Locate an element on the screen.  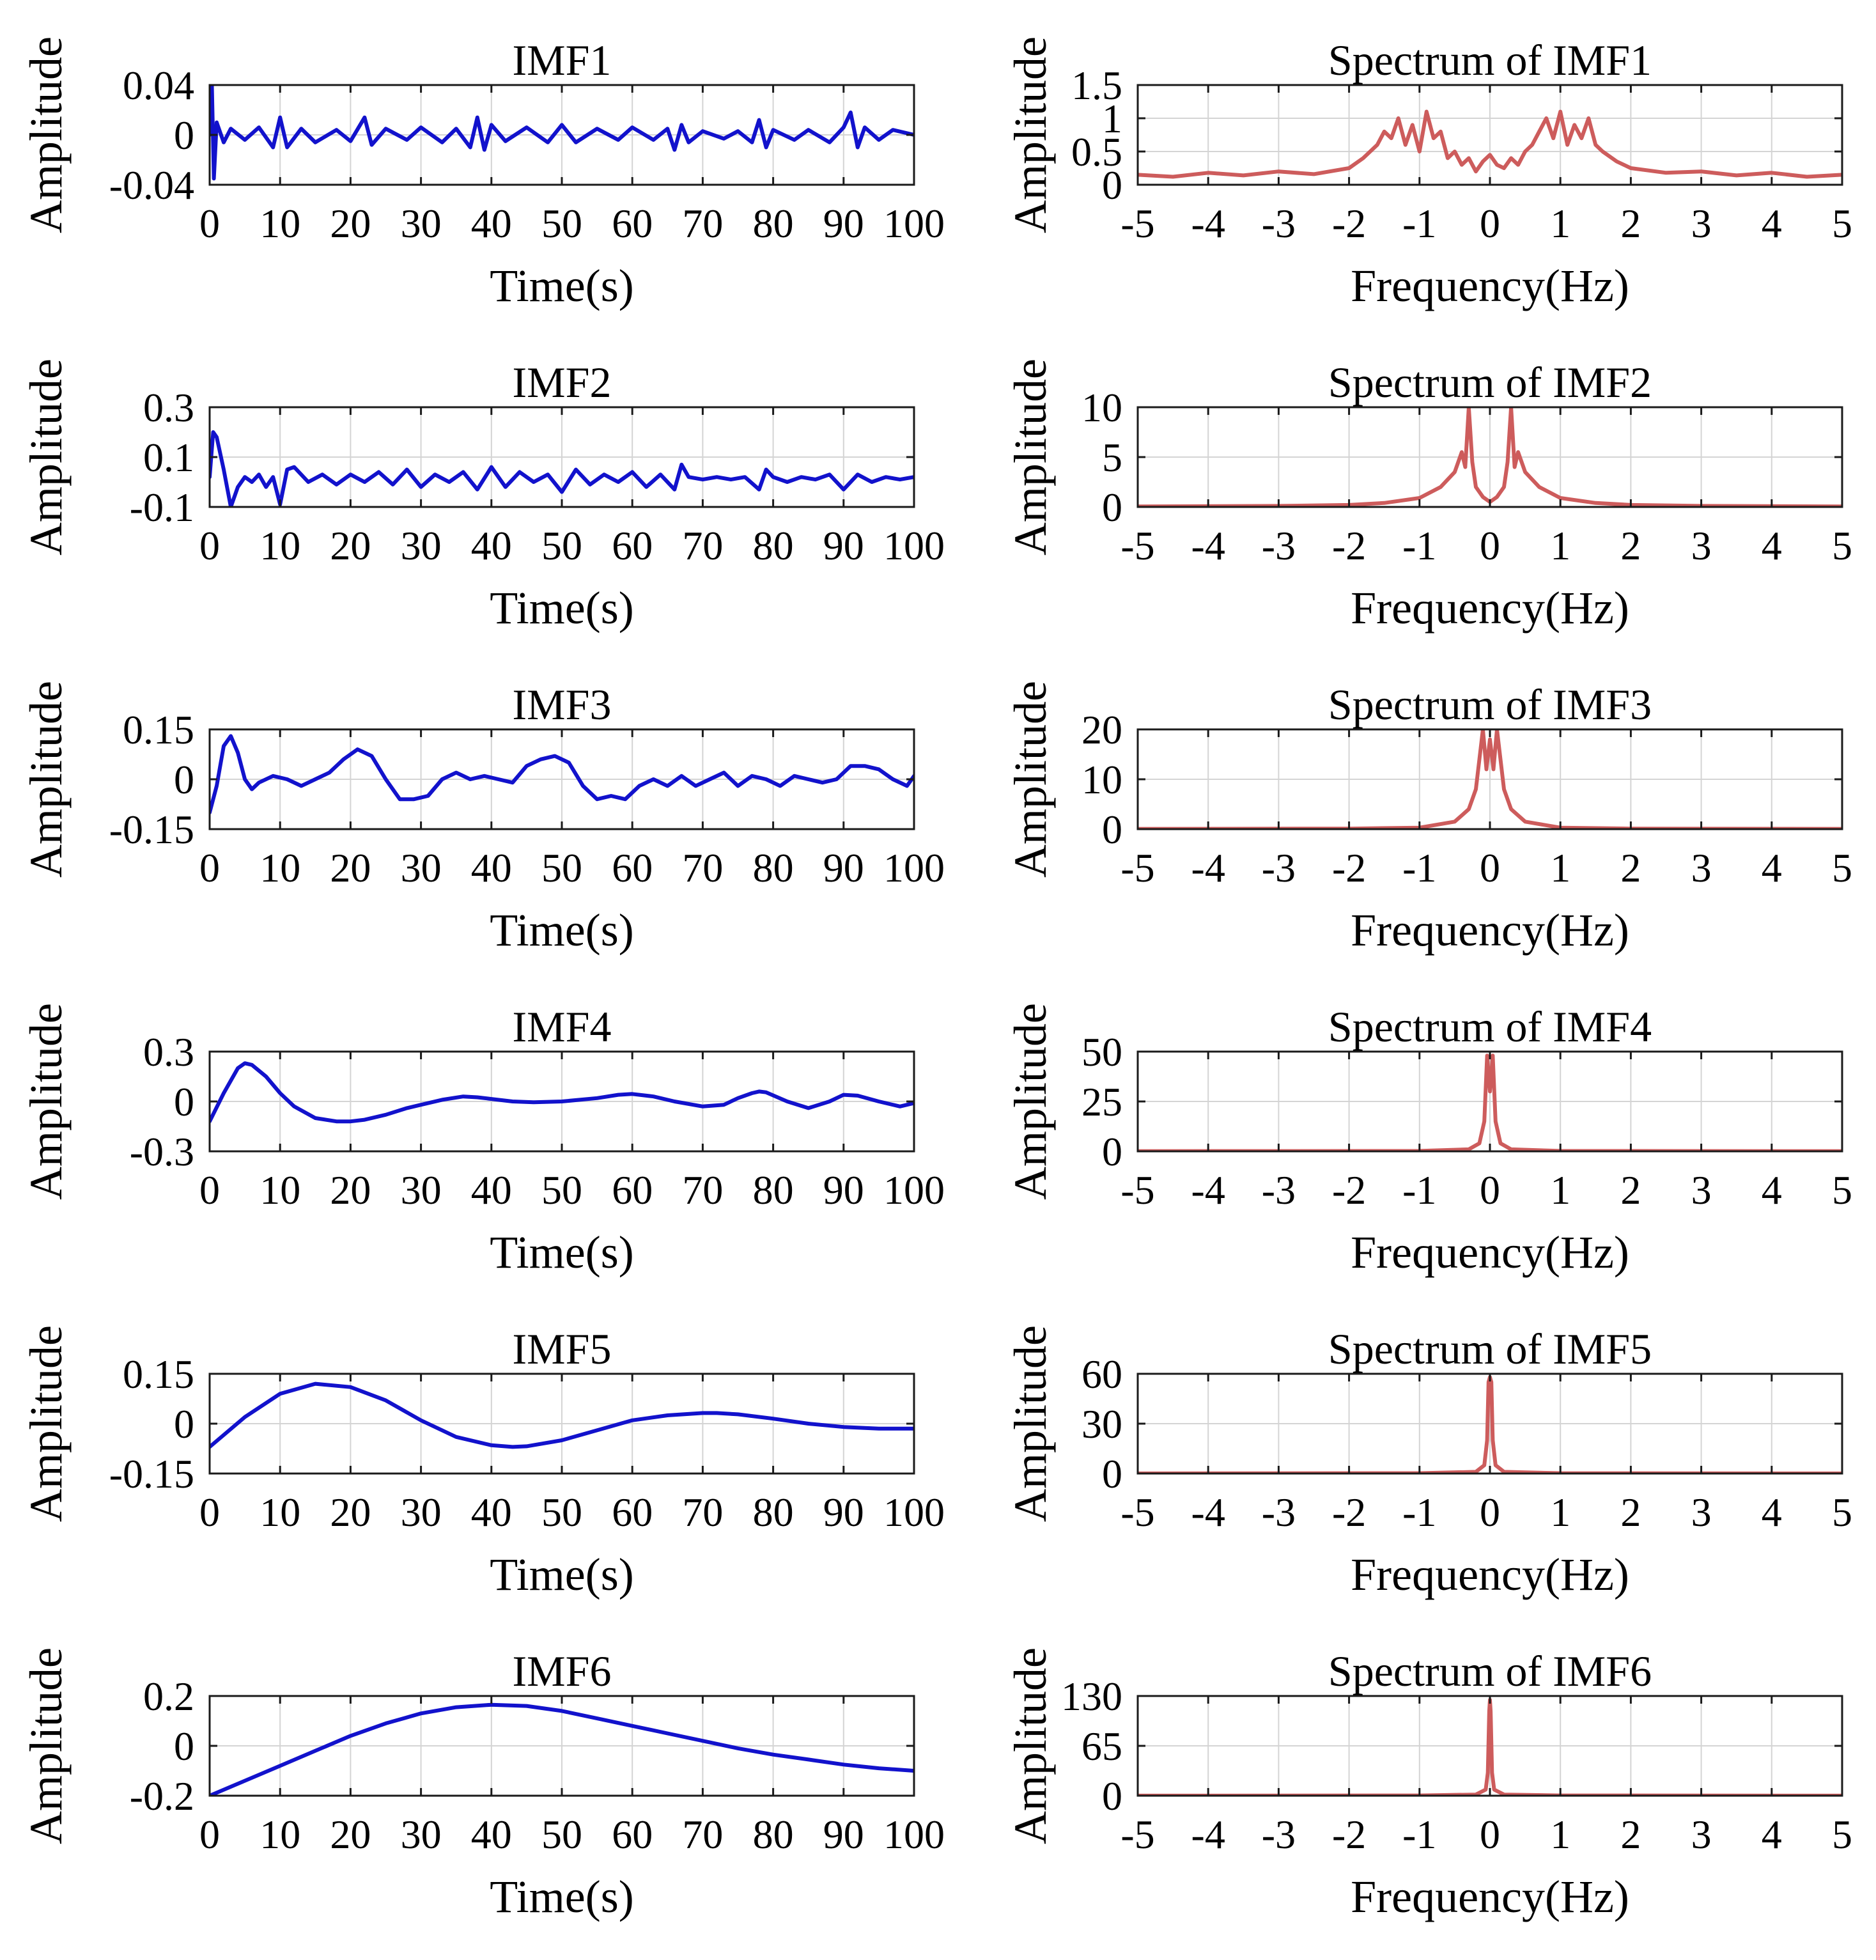
series-line-spec4 is located at coordinates (1490, 1102).